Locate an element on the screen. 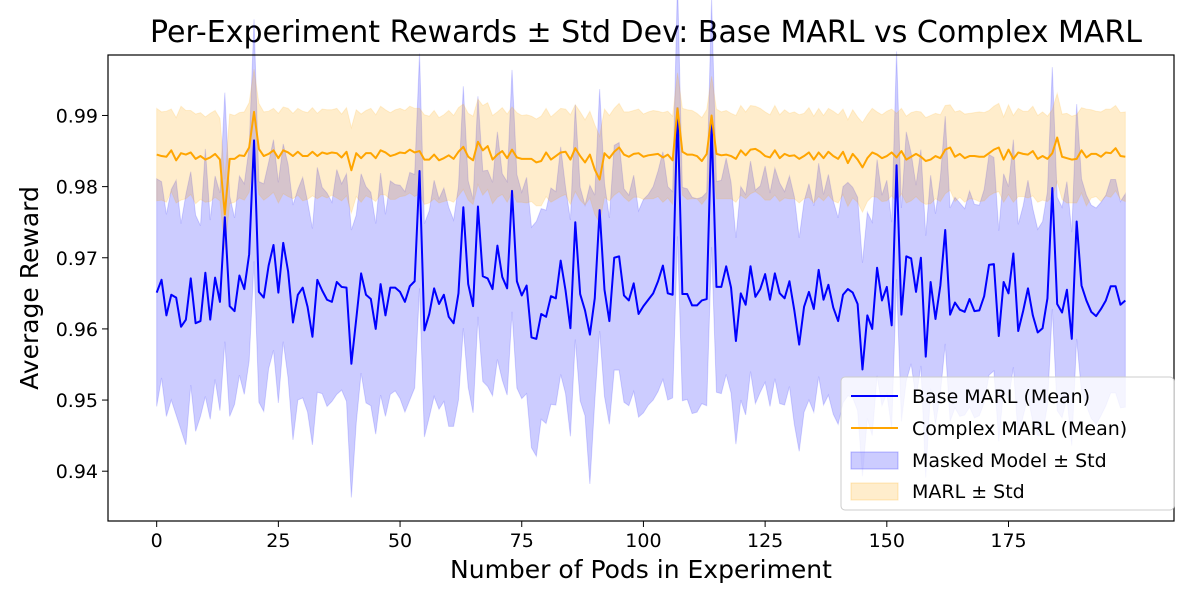 The width and height of the screenshot is (1200, 600). y-tick-label: 0.95 is located at coordinates (77, 401).